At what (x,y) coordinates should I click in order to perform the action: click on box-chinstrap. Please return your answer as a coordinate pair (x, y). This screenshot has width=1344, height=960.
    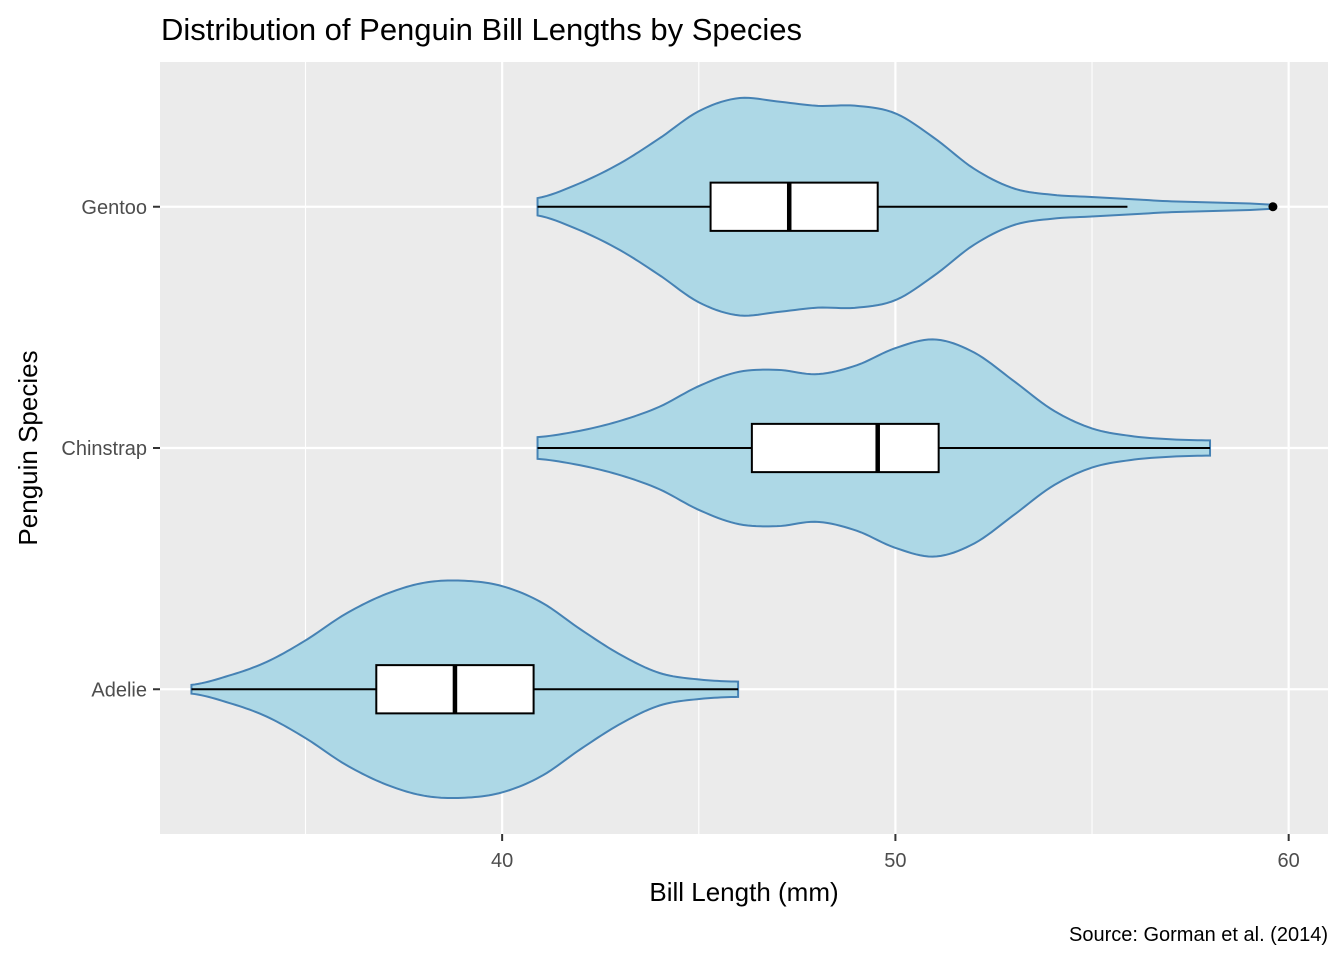
    Looking at the image, I should click on (845, 448).